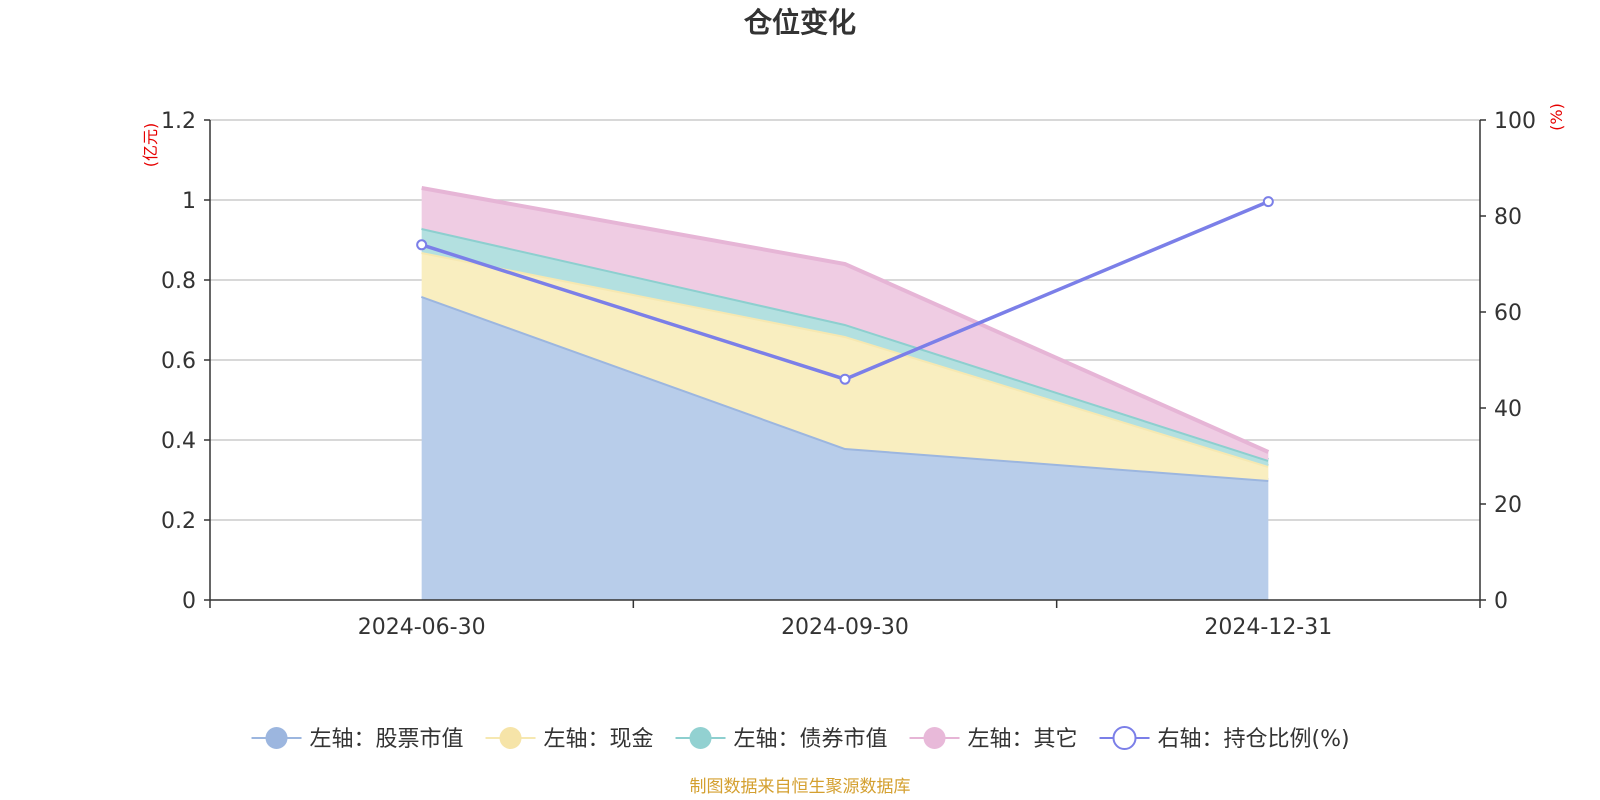  I want to click on legend-item: 右轴：持仓比例(%), so click(1224, 739).